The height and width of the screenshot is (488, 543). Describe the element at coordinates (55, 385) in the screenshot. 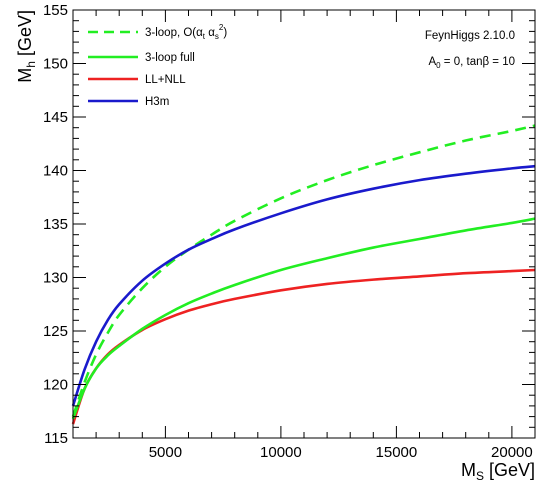

I see `y-tick-label: 120` at that location.